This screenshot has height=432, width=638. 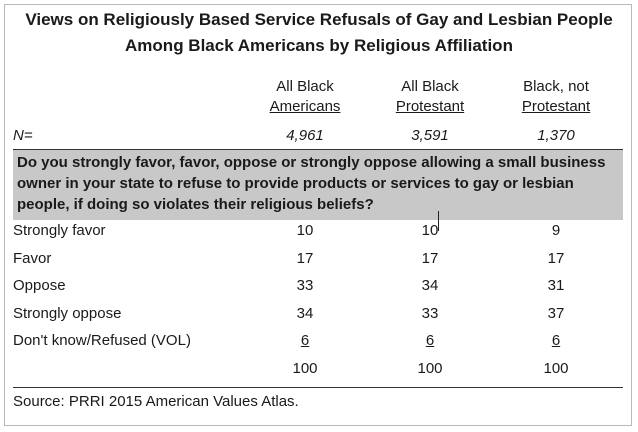 What do you see at coordinates (305, 97) in the screenshot?
I see `column-header-all-black-americans: All Black Americans` at bounding box center [305, 97].